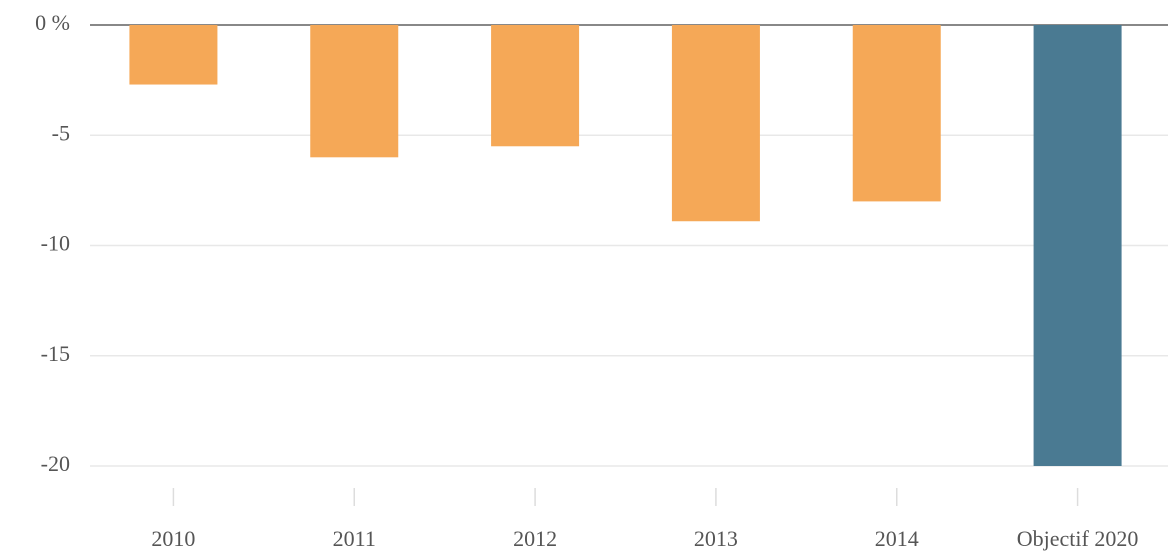  Describe the element at coordinates (55, 463) in the screenshot. I see `y-tick-label: -20` at that location.